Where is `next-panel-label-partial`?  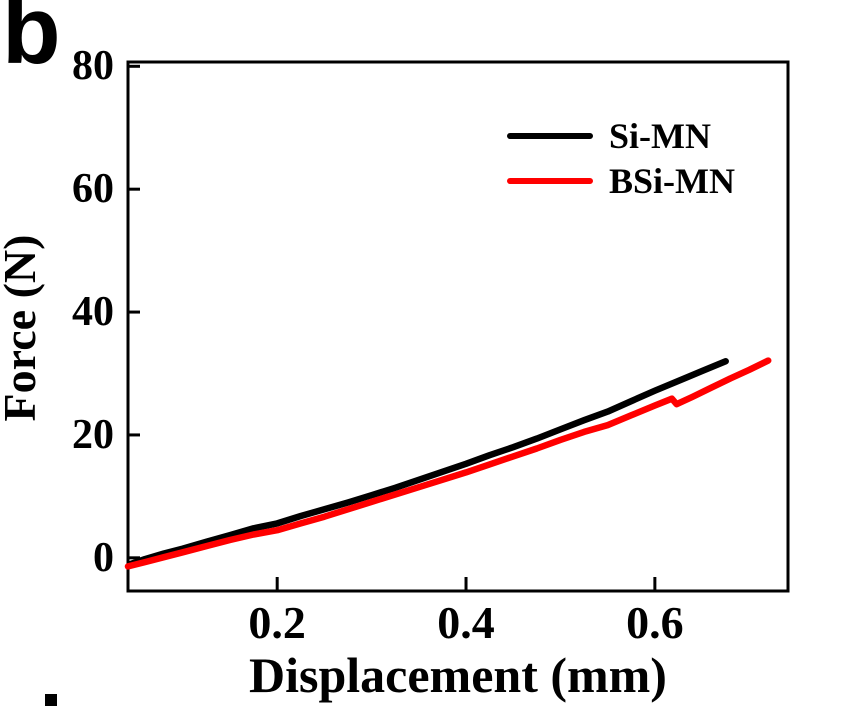 next-panel-label-partial is located at coordinates (51, 700).